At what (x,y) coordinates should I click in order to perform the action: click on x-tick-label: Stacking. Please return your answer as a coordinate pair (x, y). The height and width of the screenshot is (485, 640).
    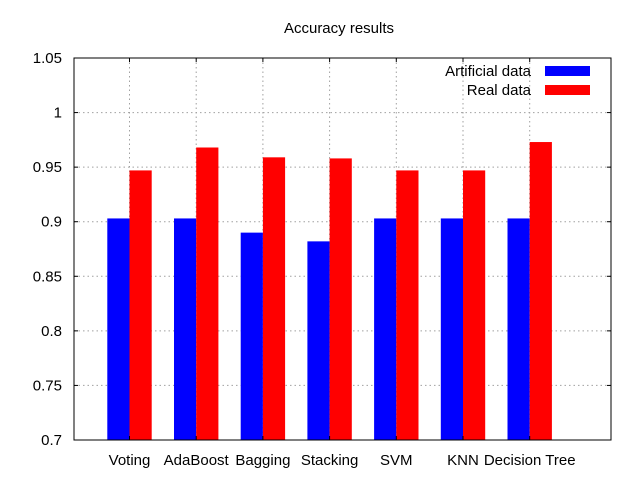
    Looking at the image, I should click on (330, 460).